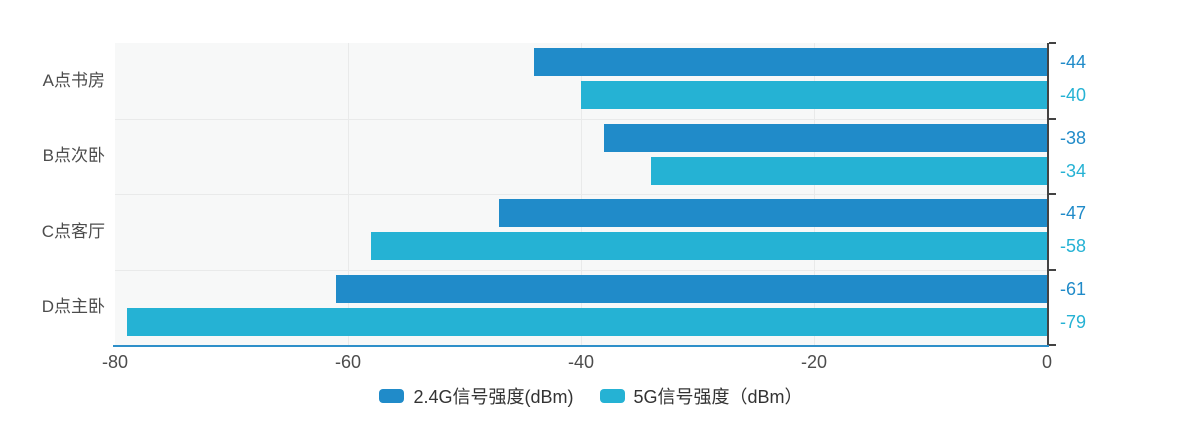 The image size is (1182, 433). I want to click on legend-item-5g: 5G信号强度（dBm）, so click(701, 396).